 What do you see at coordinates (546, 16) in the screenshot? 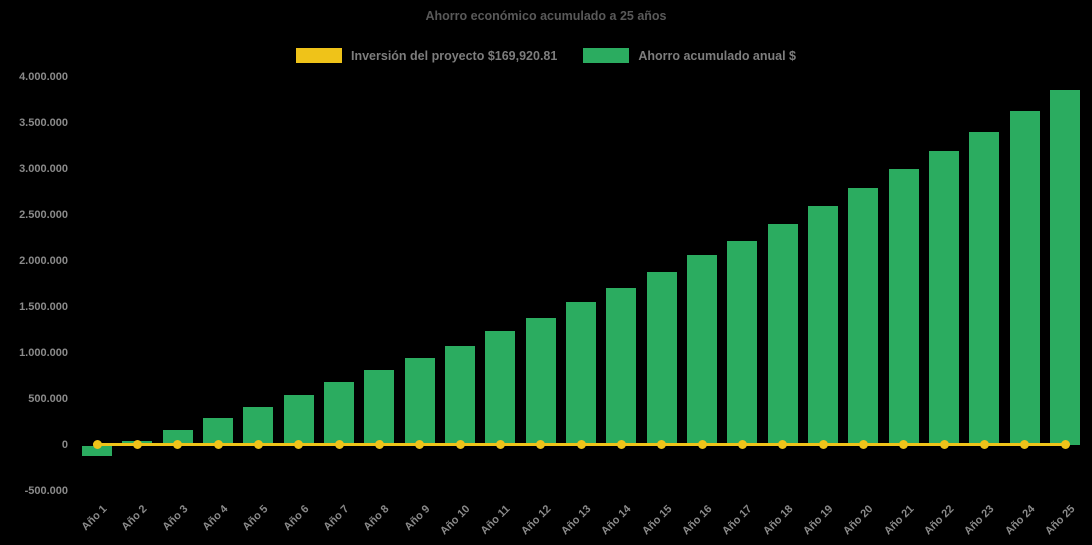
I see `chart-title: Ahorro económico acumulado a 25 años` at bounding box center [546, 16].